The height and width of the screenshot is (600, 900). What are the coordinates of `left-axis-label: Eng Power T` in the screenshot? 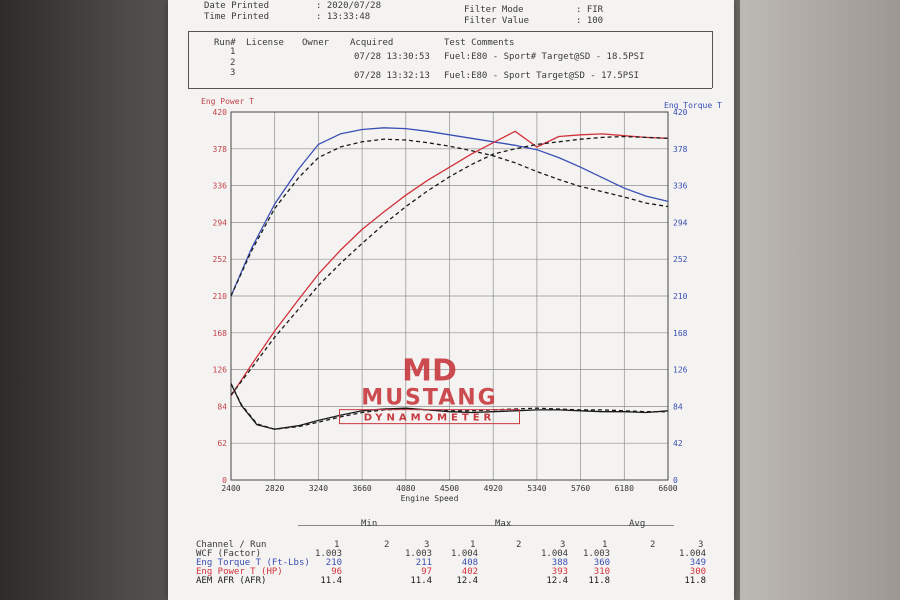 It's located at (227, 101).